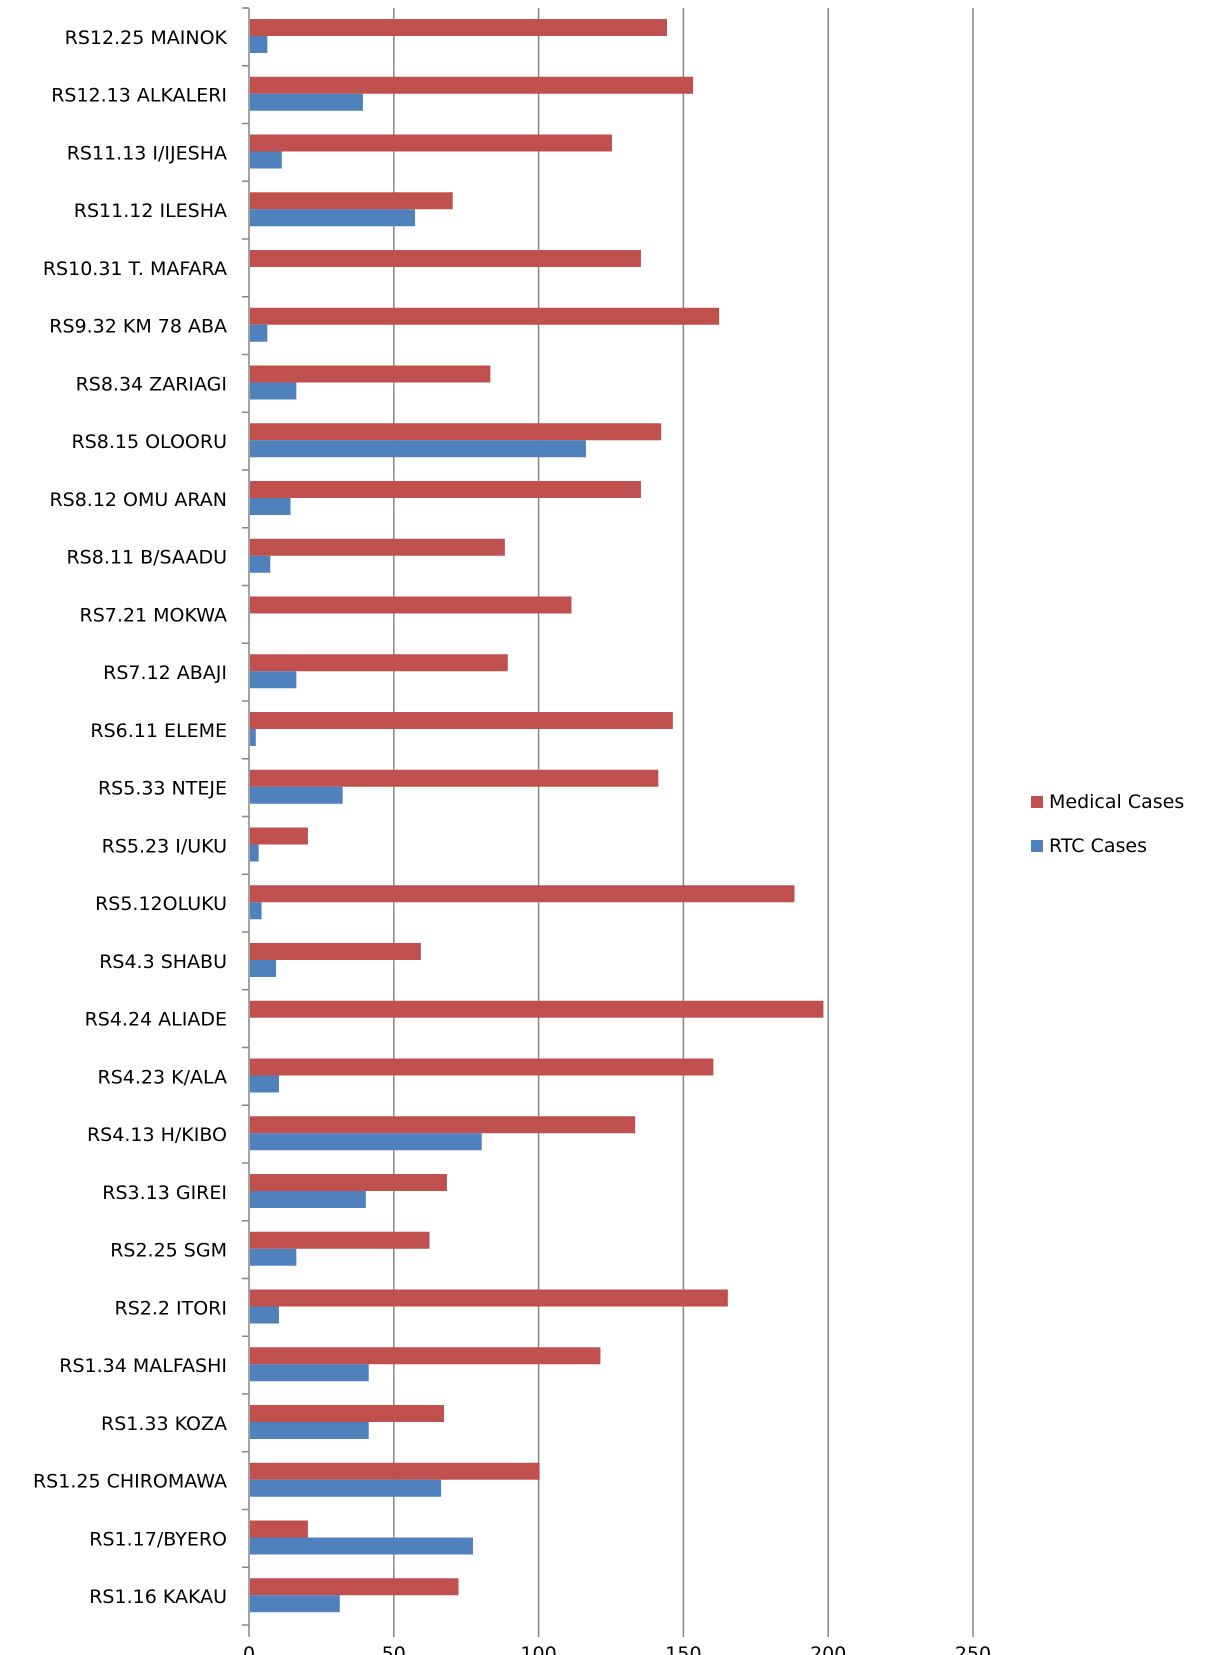  What do you see at coordinates (683, 1649) in the screenshot?
I see `x-tick-label: 150` at bounding box center [683, 1649].